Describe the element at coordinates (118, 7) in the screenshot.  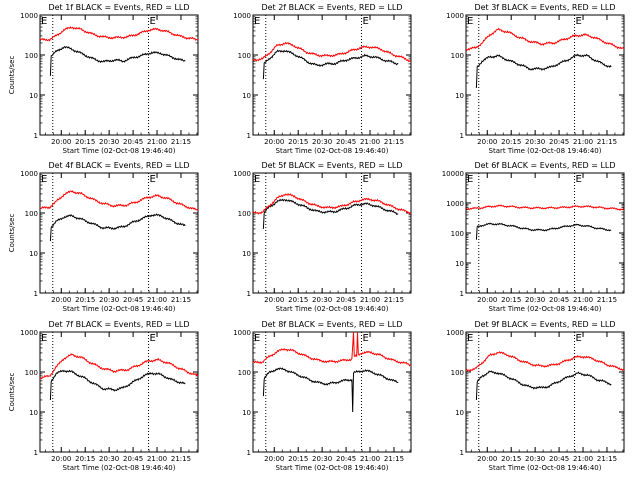
I see `panel-title: Det 1f BLACK = Events, RED = LLD` at that location.